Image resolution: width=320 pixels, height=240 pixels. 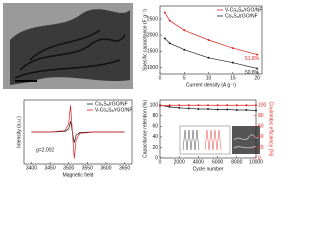 What do you see at coordinates (156, 158) in the screenshot?
I see `y-tick-label: 0` at bounding box center [156, 158].